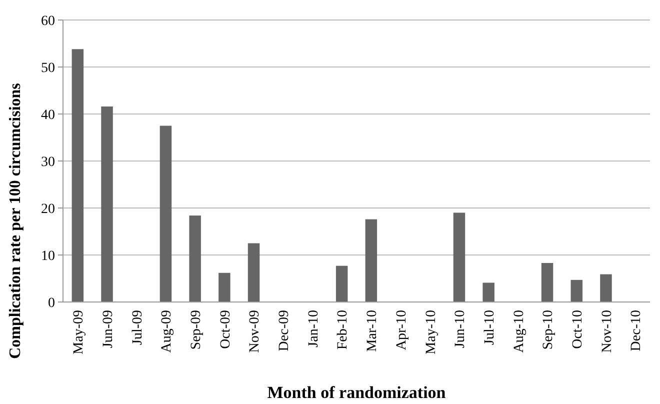 This screenshot has width=660, height=404. Describe the element at coordinates (48, 21) in the screenshot. I see `y-tick-label: 60` at that location.